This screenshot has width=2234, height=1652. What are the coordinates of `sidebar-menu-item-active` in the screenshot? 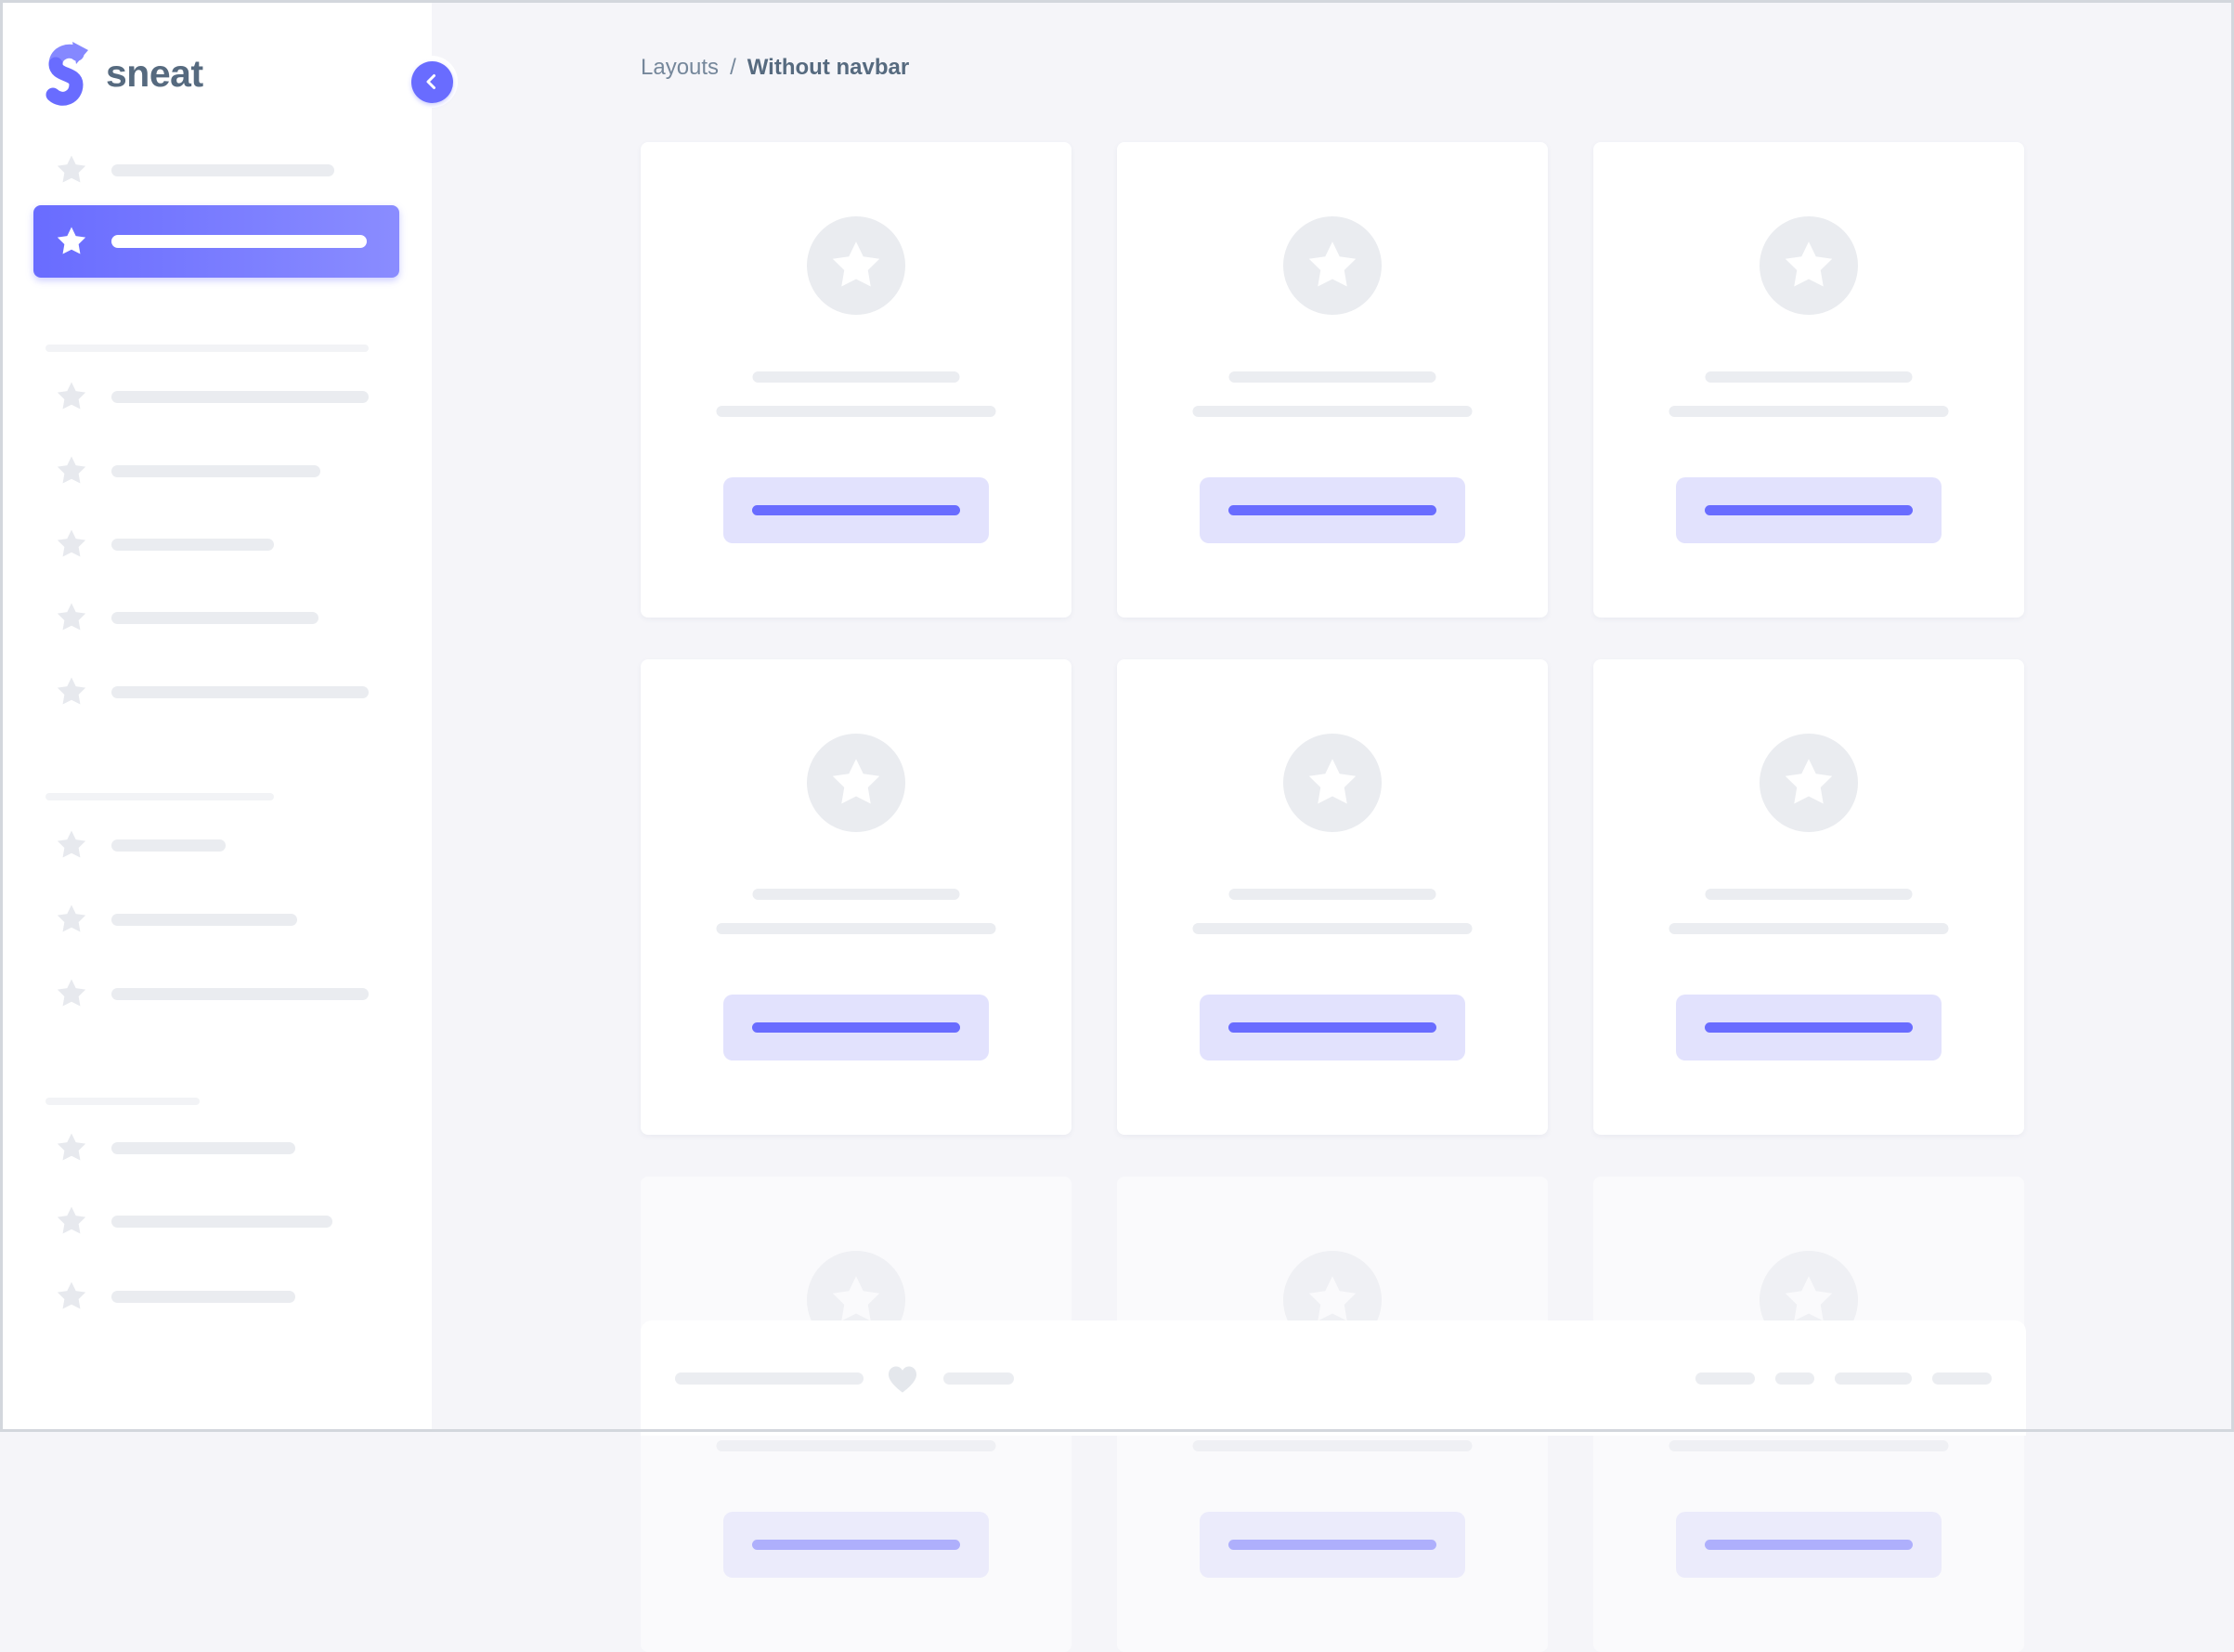 It's located at (216, 242).